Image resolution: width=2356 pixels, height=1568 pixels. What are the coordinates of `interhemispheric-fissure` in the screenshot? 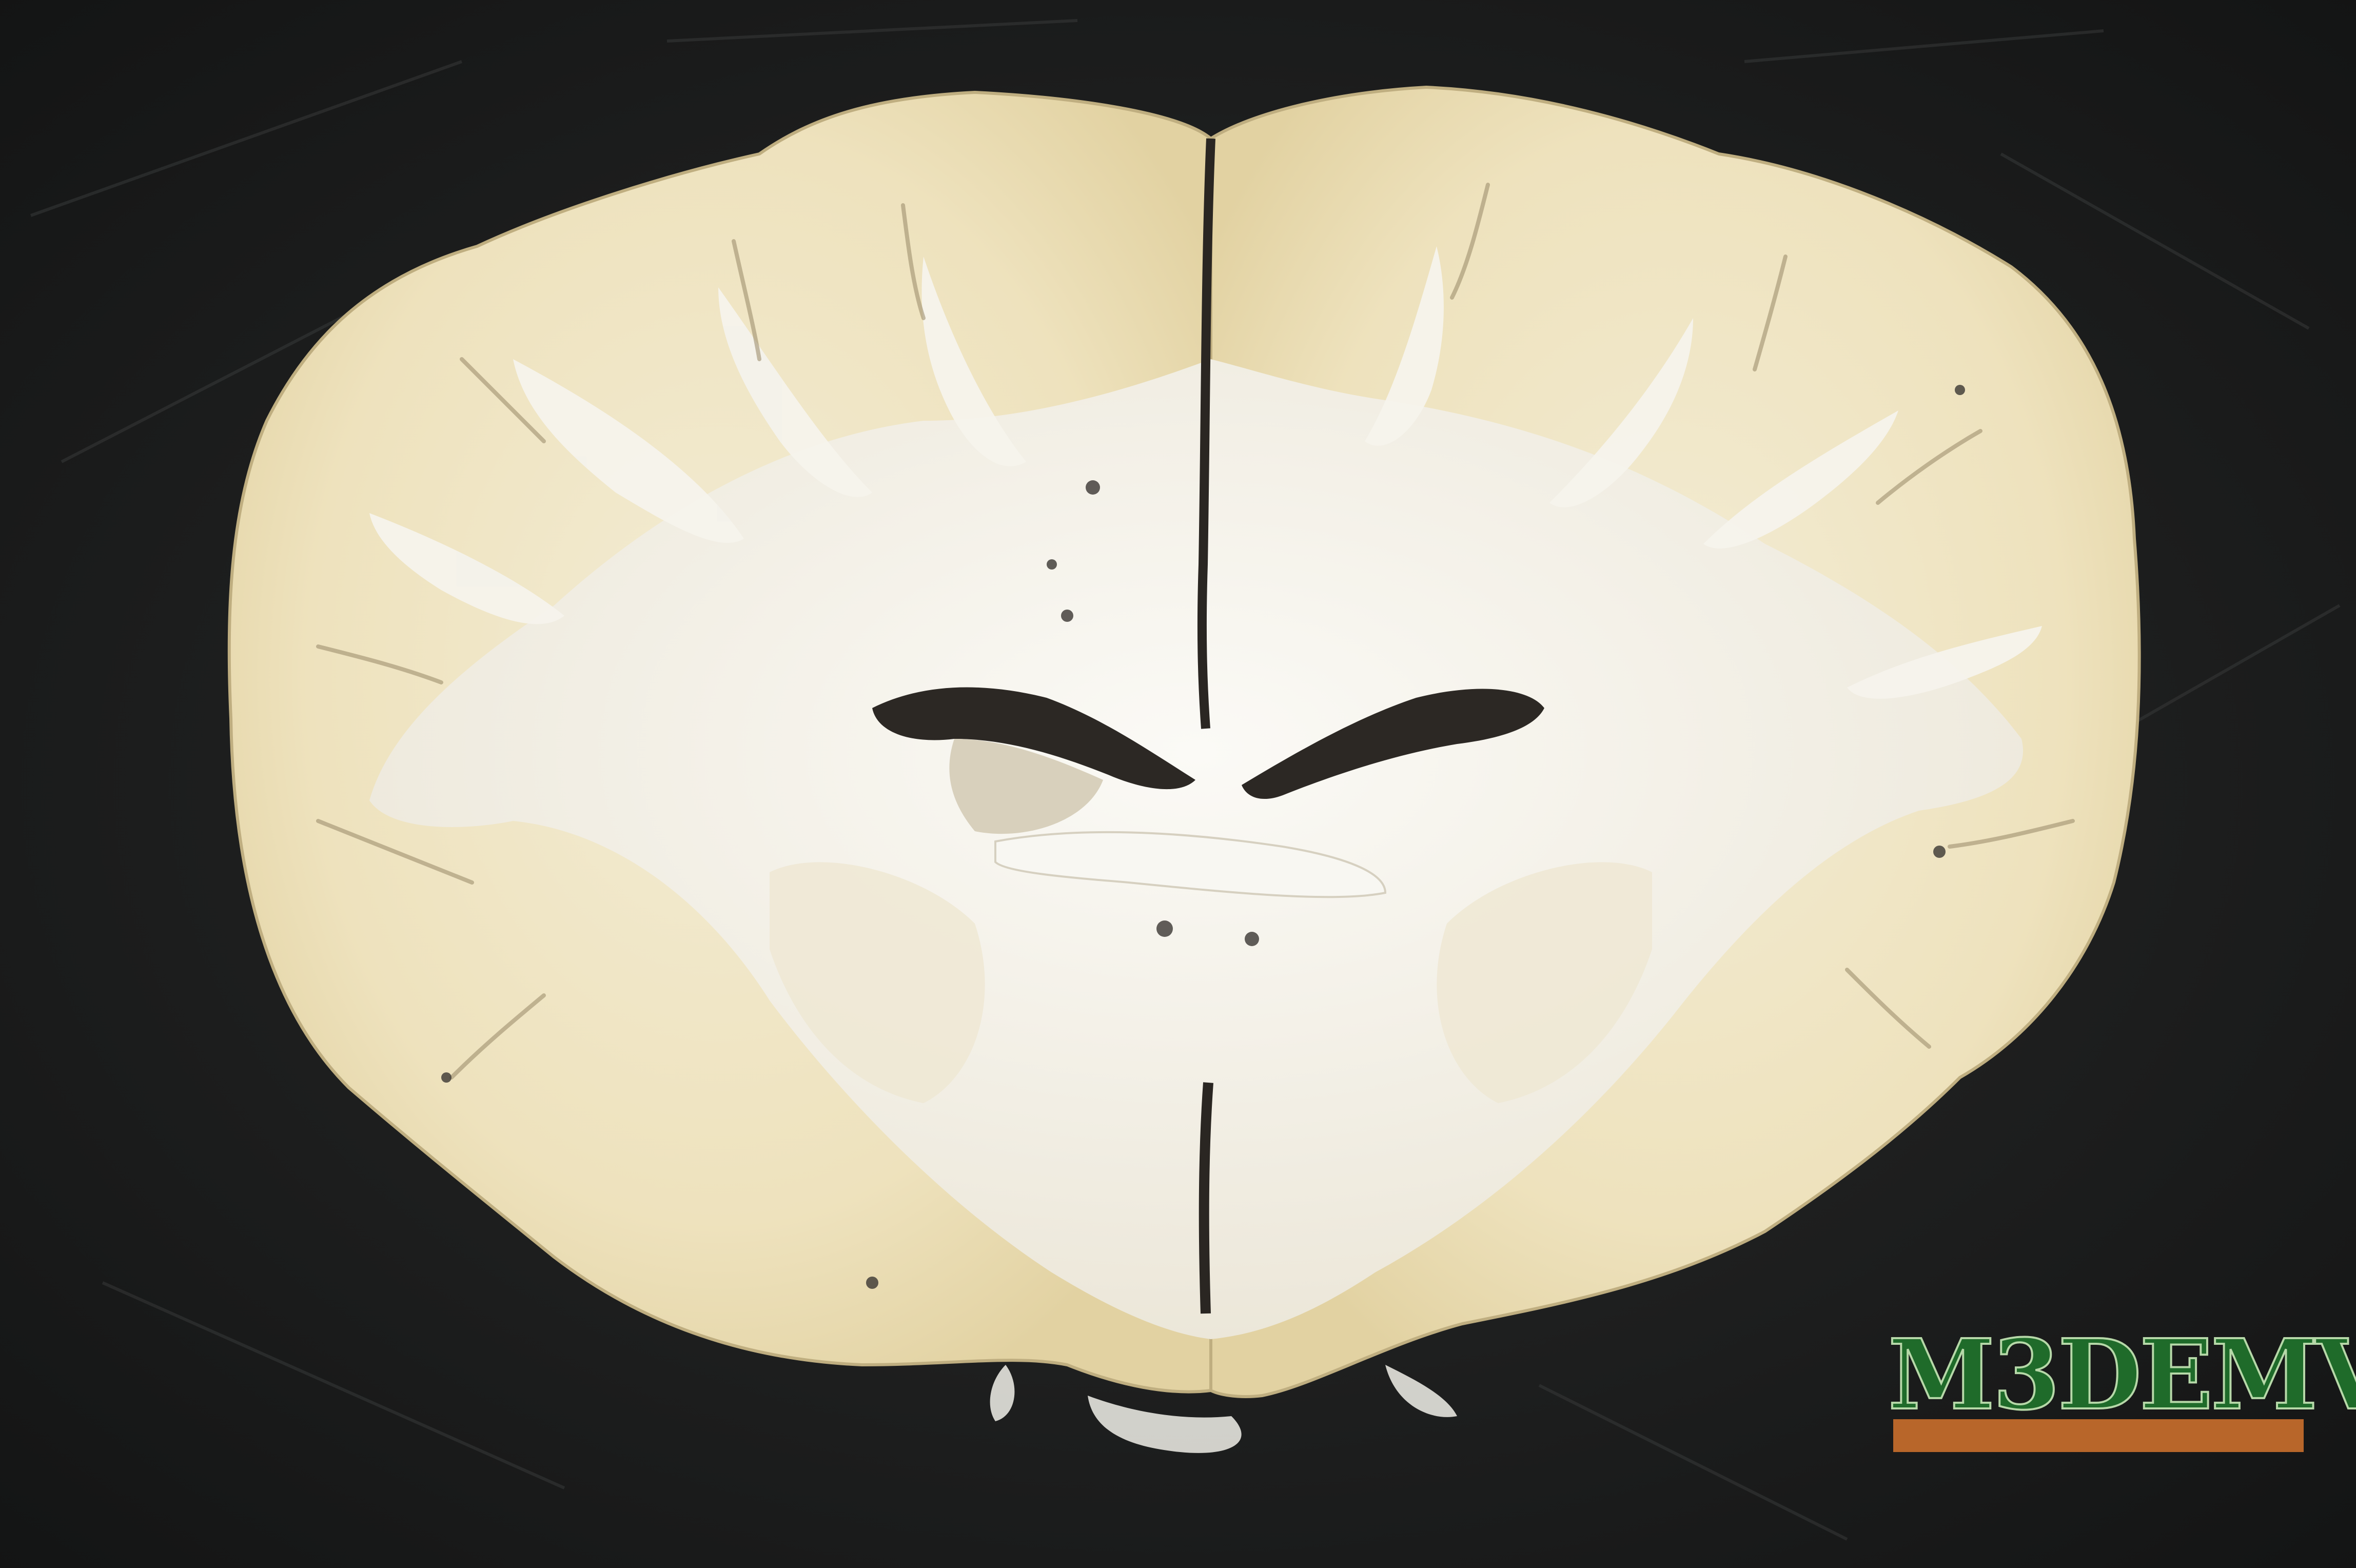 It's located at (1206, 433).